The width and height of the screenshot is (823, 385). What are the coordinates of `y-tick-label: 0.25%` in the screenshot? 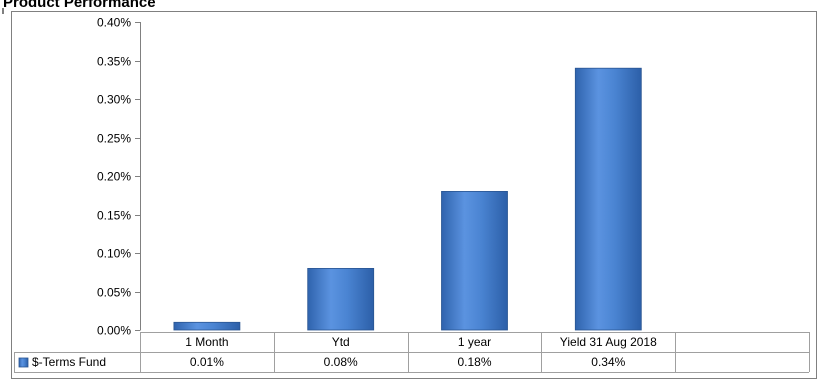 It's located at (114, 139).